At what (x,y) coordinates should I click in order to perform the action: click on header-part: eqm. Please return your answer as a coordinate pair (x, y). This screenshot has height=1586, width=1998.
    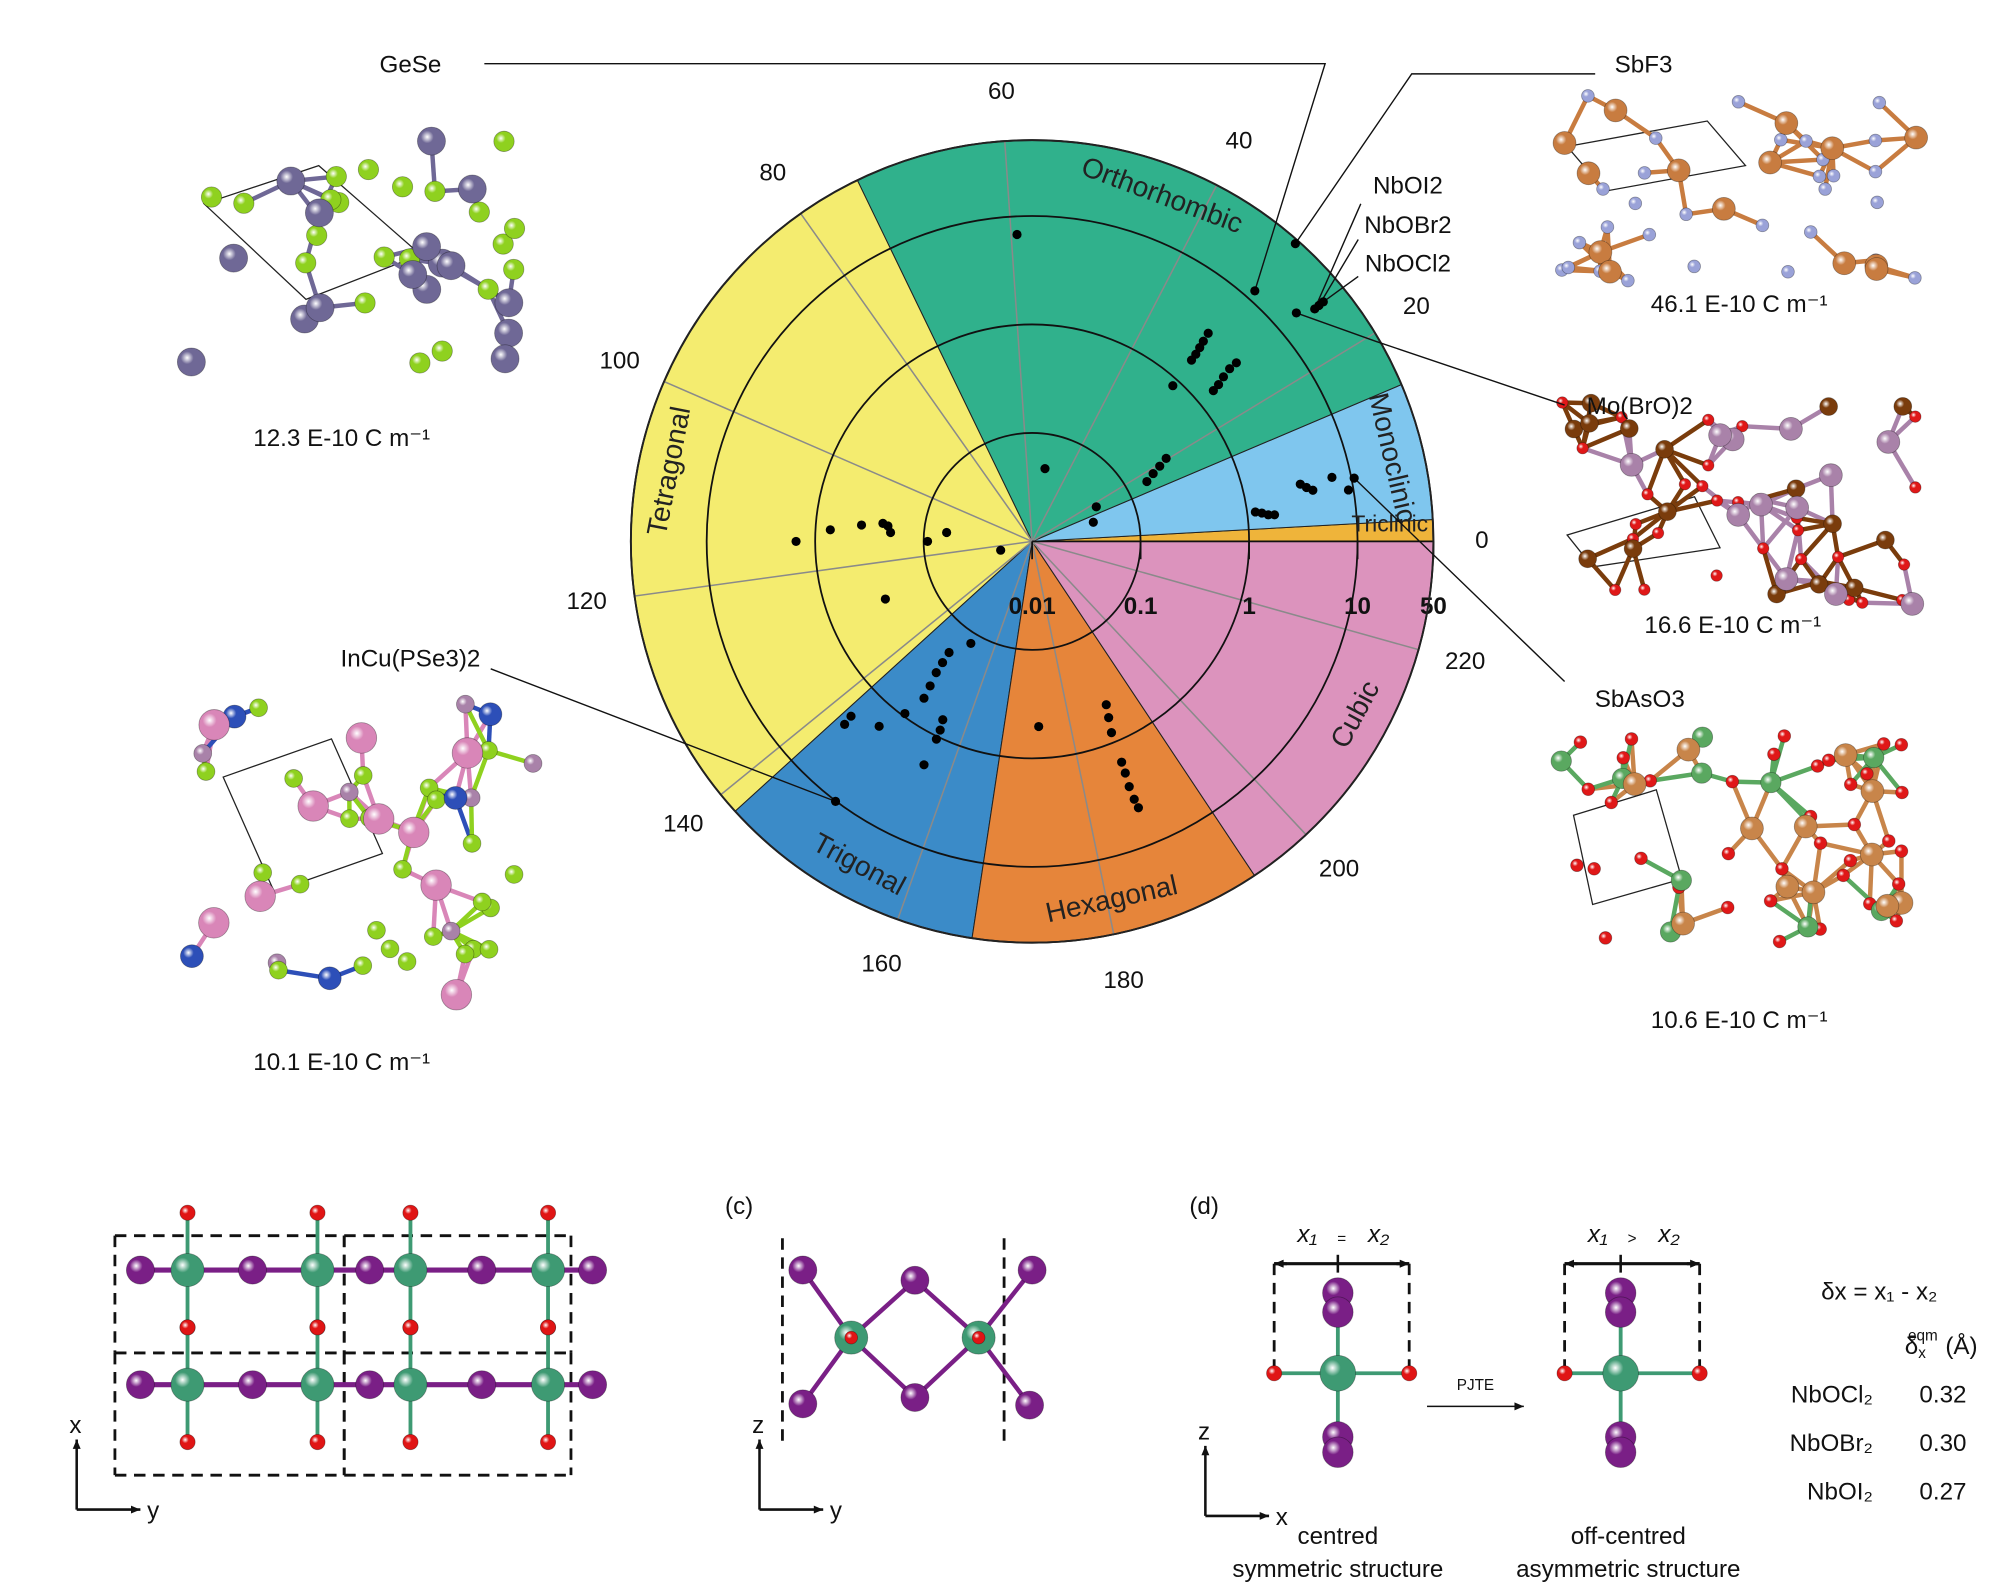
    Looking at the image, I should click on (1923, 1335).